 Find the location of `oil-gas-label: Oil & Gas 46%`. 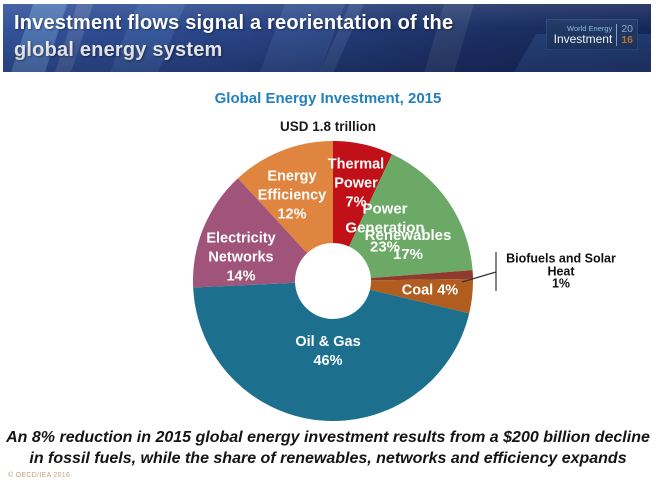

oil-gas-label: Oil & Gas 46% is located at coordinates (328, 351).